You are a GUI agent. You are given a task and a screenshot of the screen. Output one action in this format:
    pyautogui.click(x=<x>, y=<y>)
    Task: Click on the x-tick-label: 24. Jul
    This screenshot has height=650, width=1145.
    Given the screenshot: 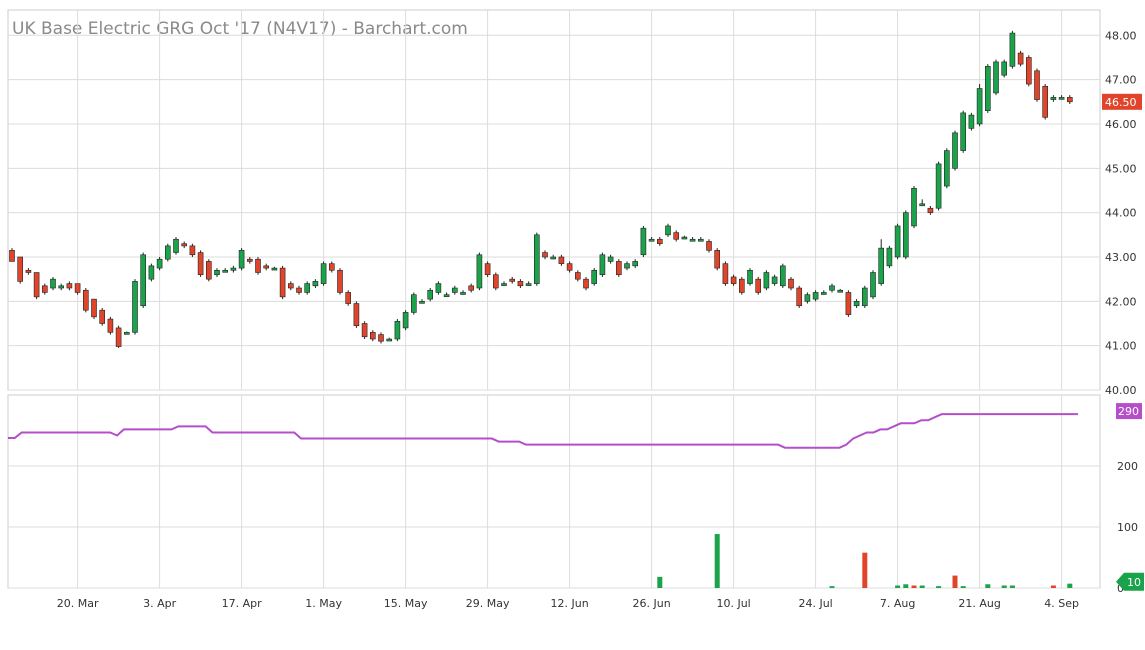 What is the action you would take?
    pyautogui.click(x=815, y=603)
    